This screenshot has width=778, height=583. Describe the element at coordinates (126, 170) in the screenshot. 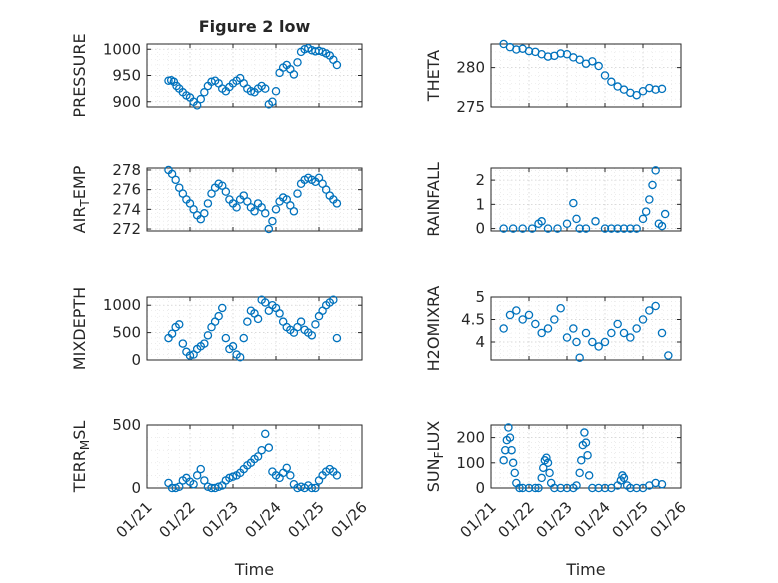

I see `y-tick-label: 278` at that location.